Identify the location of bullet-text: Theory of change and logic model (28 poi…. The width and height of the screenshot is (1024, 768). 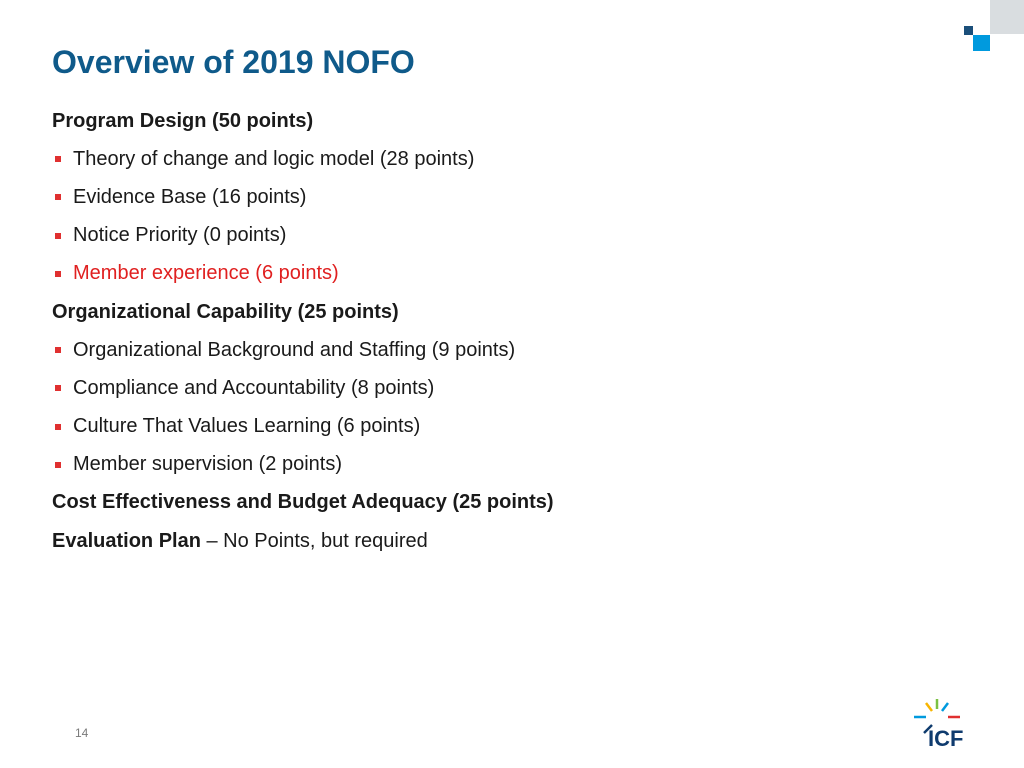
(274, 158).